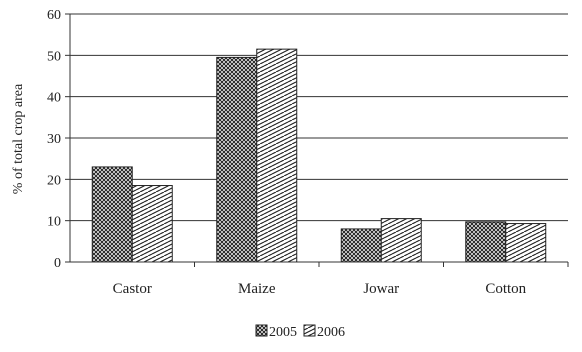 Image resolution: width=582 pixels, height=352 pixels. What do you see at coordinates (361, 245) in the screenshot?
I see `bar-jowar-2005` at bounding box center [361, 245].